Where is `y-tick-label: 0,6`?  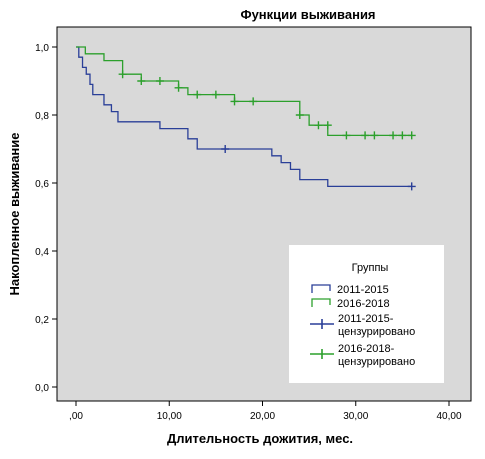 y-tick-label: 0,6 is located at coordinates (42, 184).